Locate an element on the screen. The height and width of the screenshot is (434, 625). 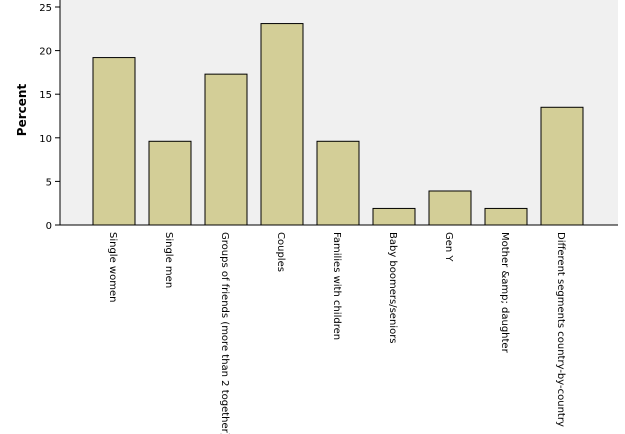
y-tick-label: 15 is located at coordinates (45, 95).